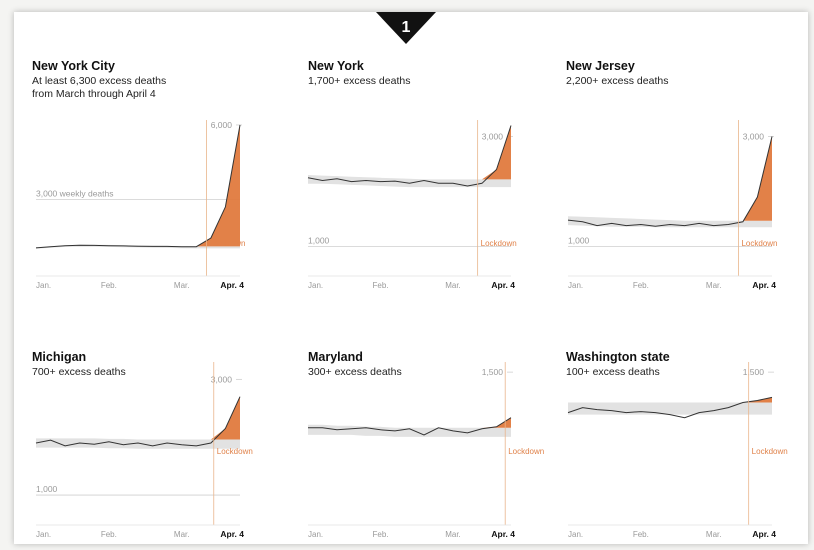 Image resolution: width=814 pixels, height=550 pixels. I want to click on chart-subtitle: 2,200+ excess deaths, so click(617, 81).